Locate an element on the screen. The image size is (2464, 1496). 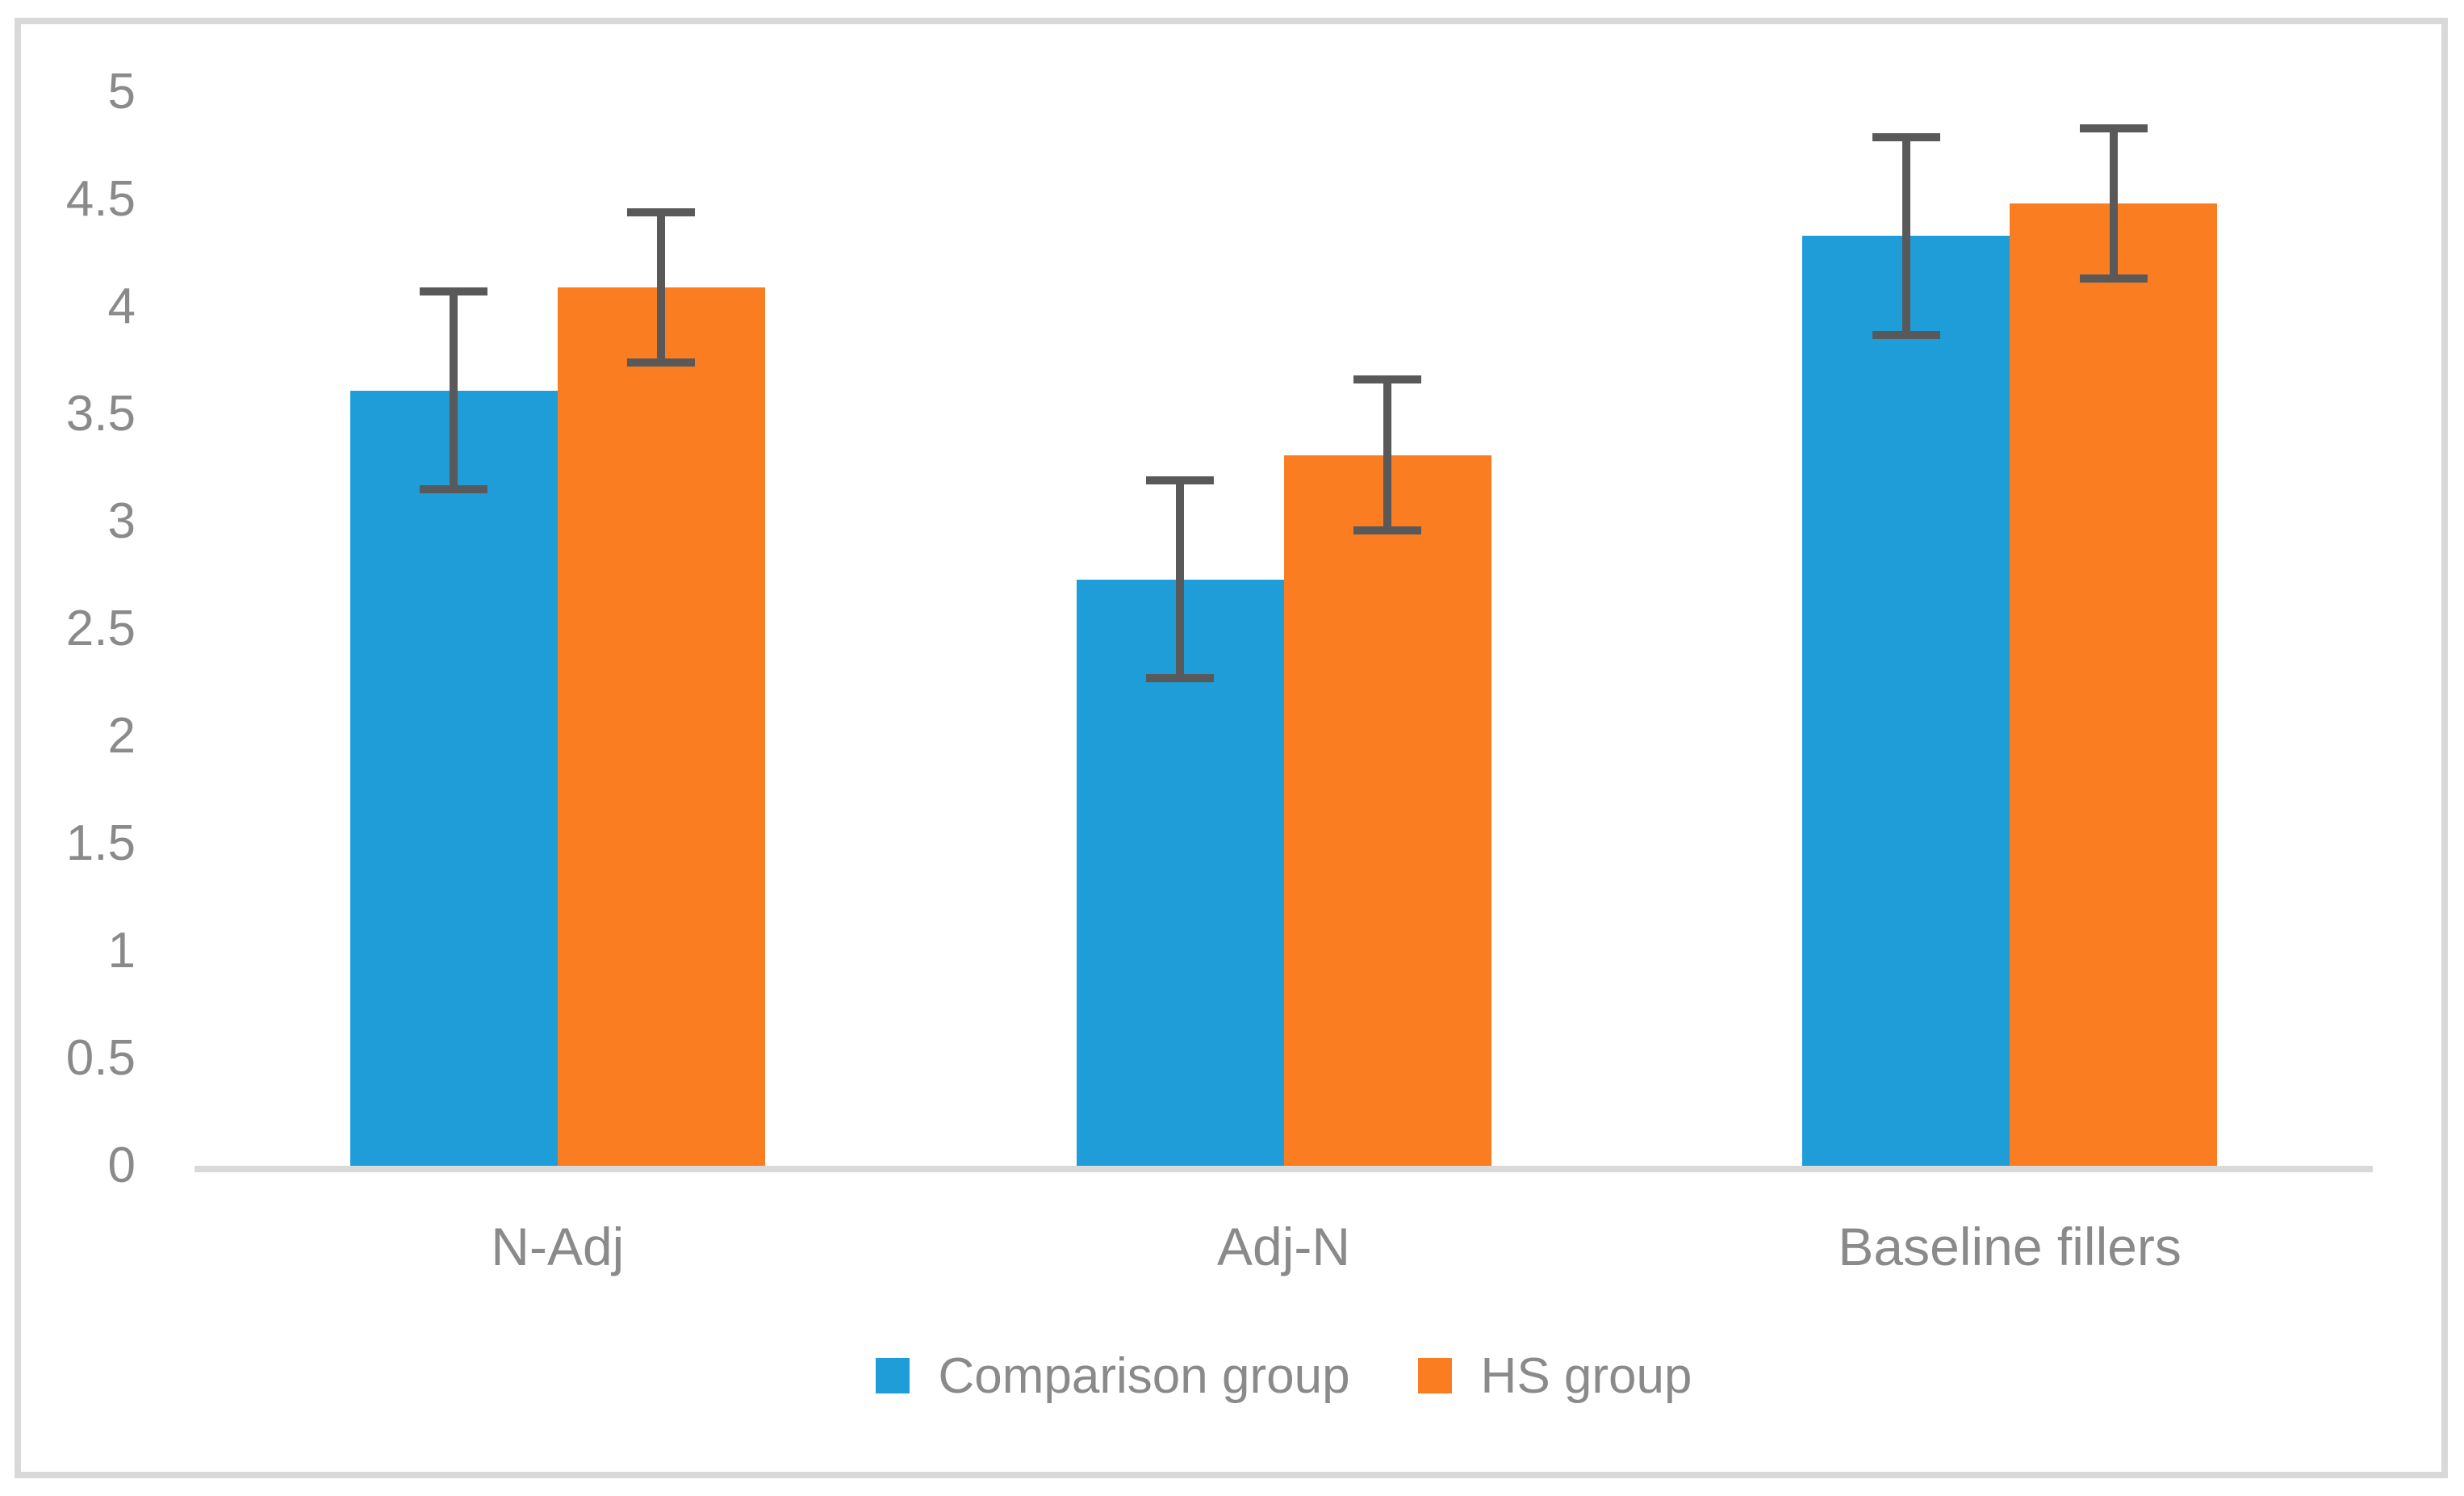
legend-item-hs-group: HS group is located at coordinates (1554, 1376).